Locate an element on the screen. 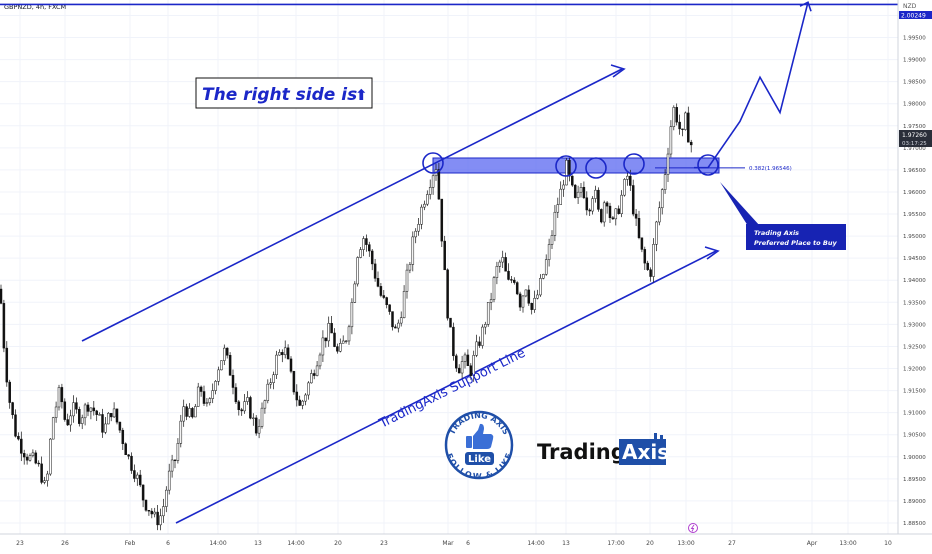 This screenshot has height=554, width=932. price-tick-label: 1.94500 is located at coordinates (914, 259).